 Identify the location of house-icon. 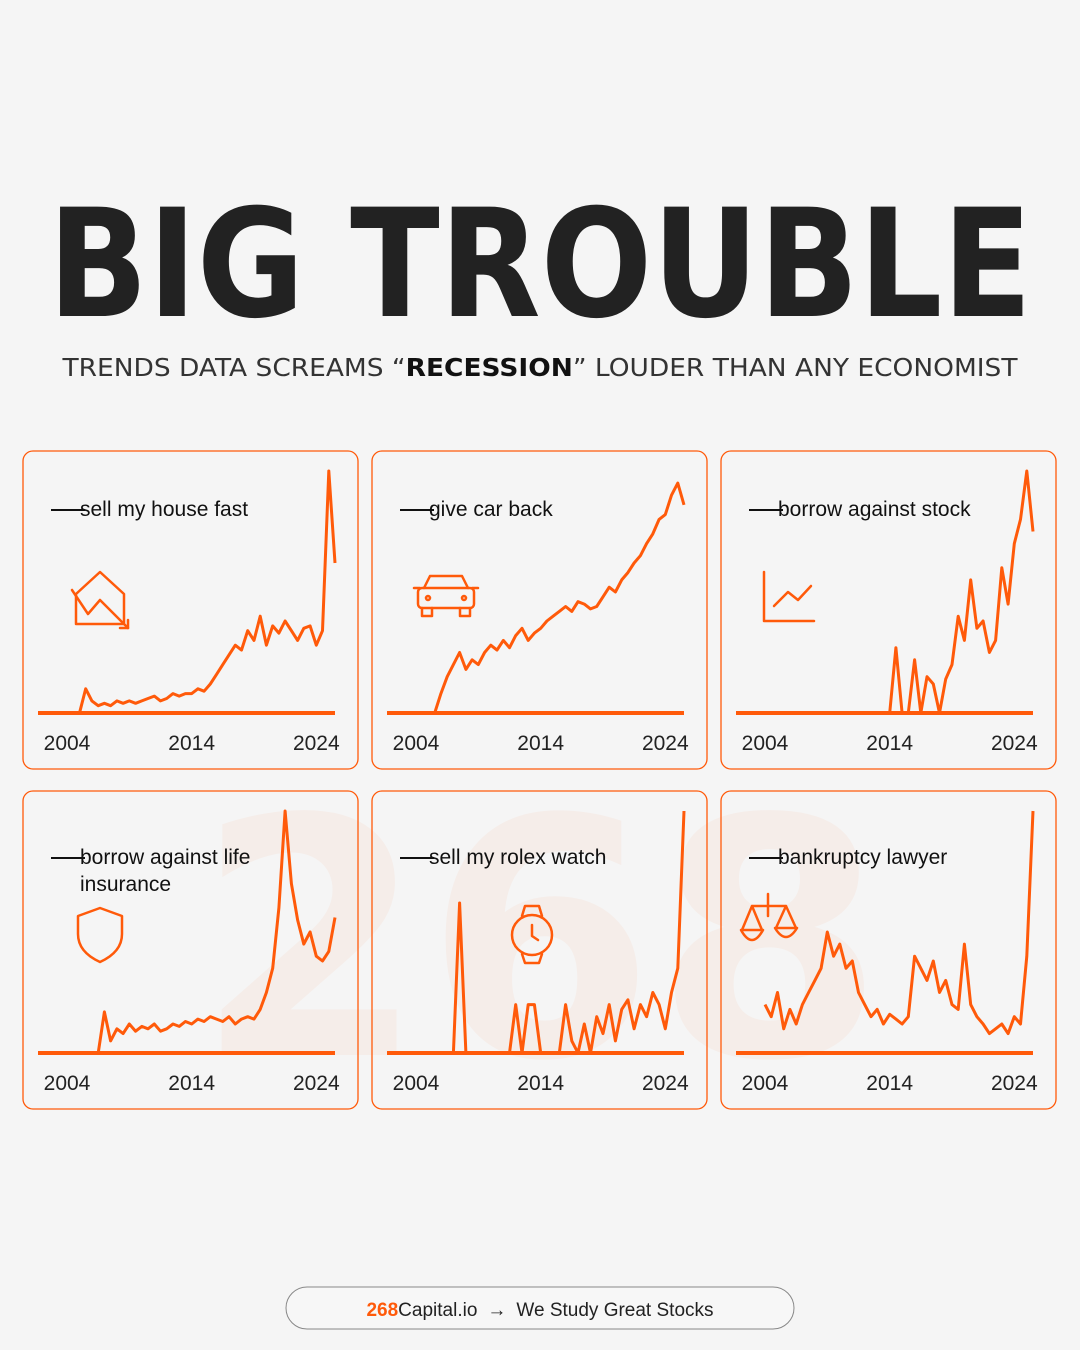
(100, 600).